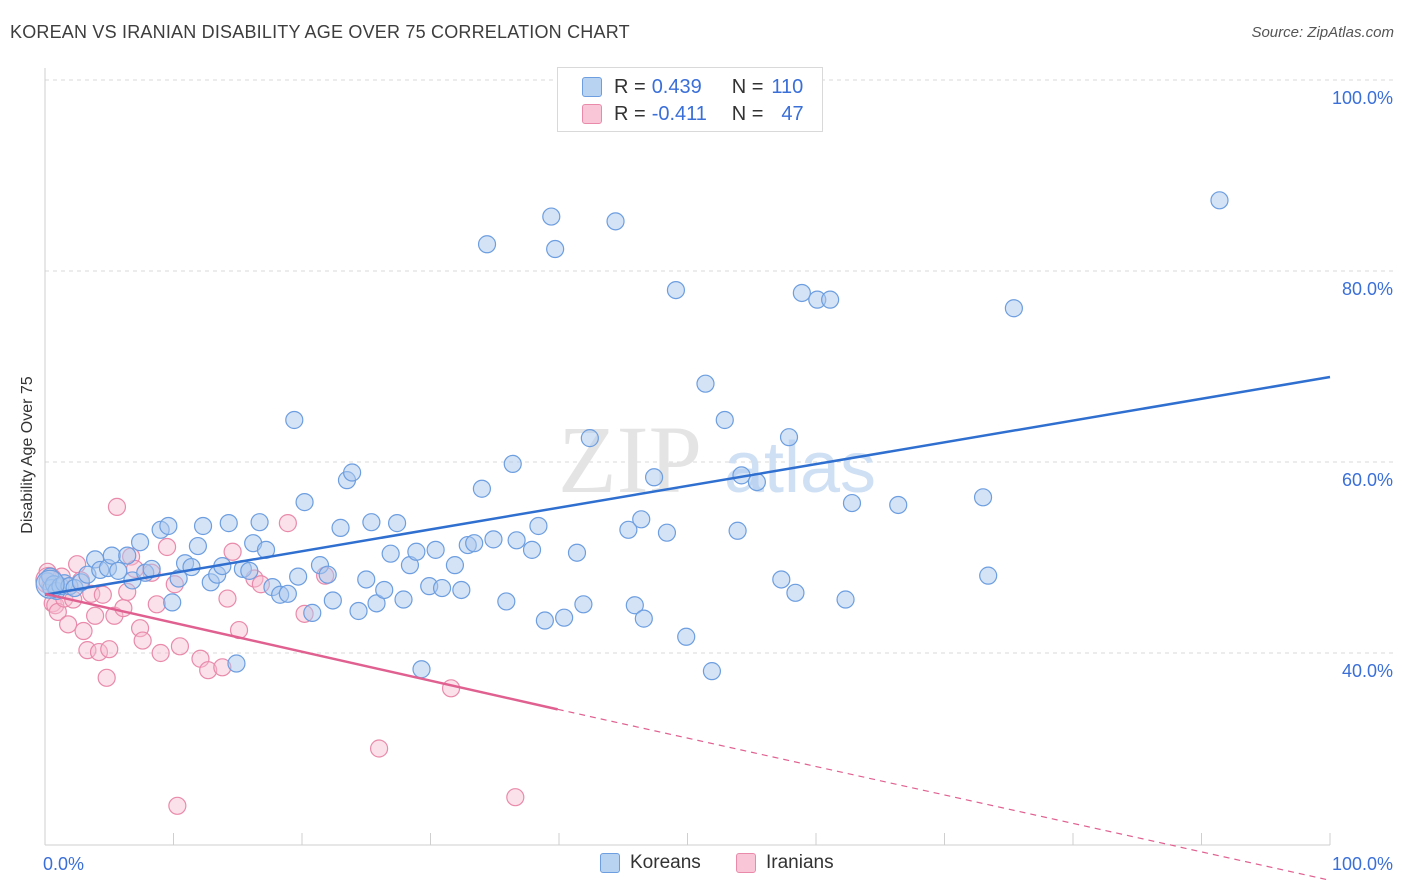  I want to click on iranian-trend-line, so click(301, 651).